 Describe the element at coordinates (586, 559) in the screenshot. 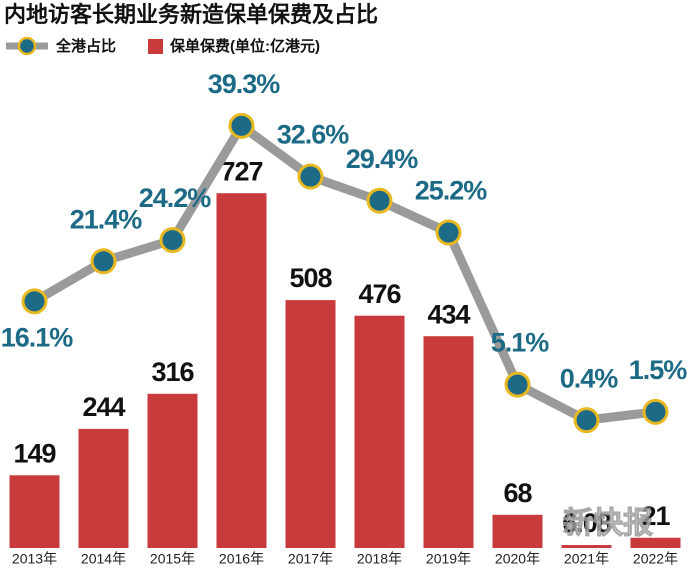

I see `x-tick-label: 2021年` at that location.